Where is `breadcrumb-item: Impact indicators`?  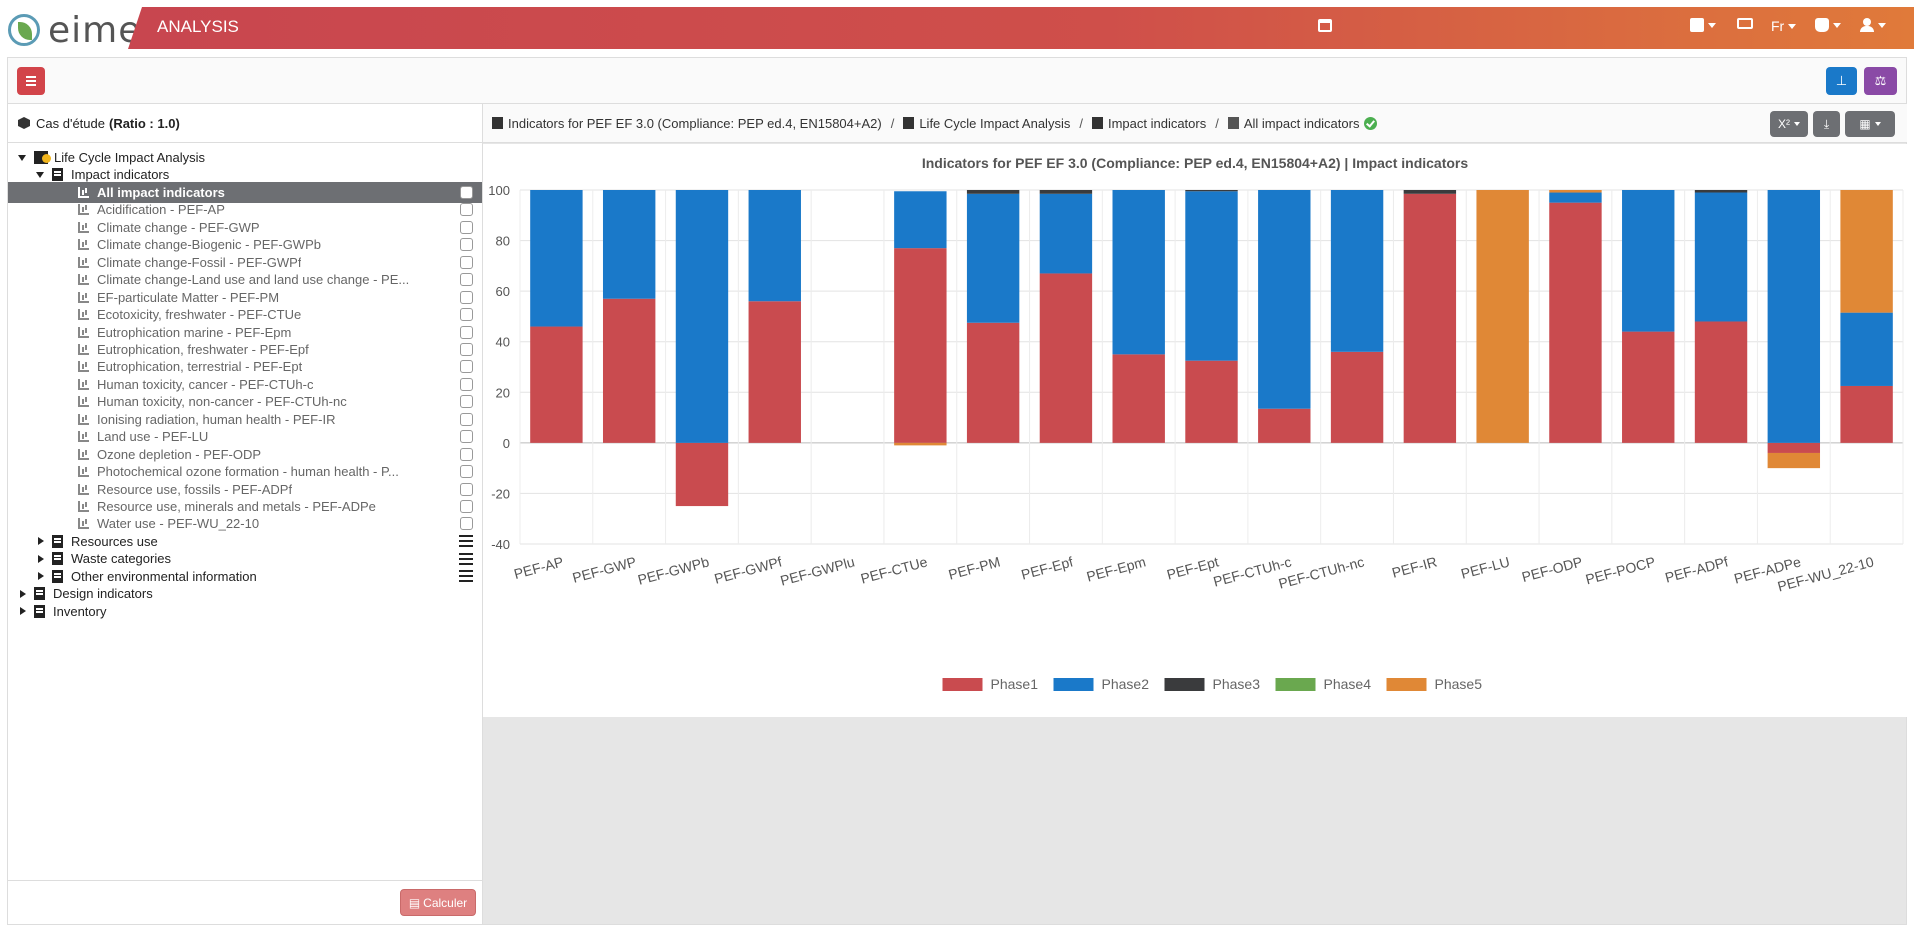 breadcrumb-item: Impact indicators is located at coordinates (1157, 123).